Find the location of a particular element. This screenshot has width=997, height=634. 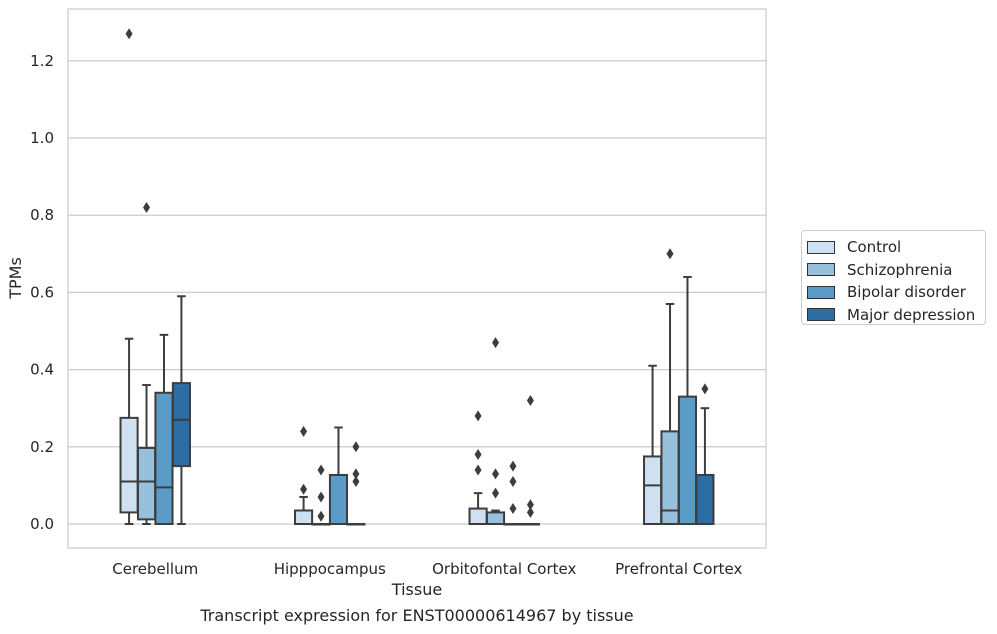

x-tick-label: Orbitofontal Cortex is located at coordinates (504, 569).